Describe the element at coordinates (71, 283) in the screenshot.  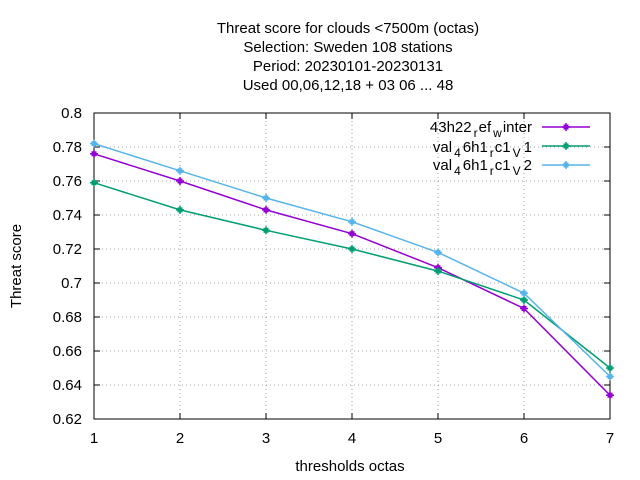
I see `y-tick-label: 0.7` at that location.